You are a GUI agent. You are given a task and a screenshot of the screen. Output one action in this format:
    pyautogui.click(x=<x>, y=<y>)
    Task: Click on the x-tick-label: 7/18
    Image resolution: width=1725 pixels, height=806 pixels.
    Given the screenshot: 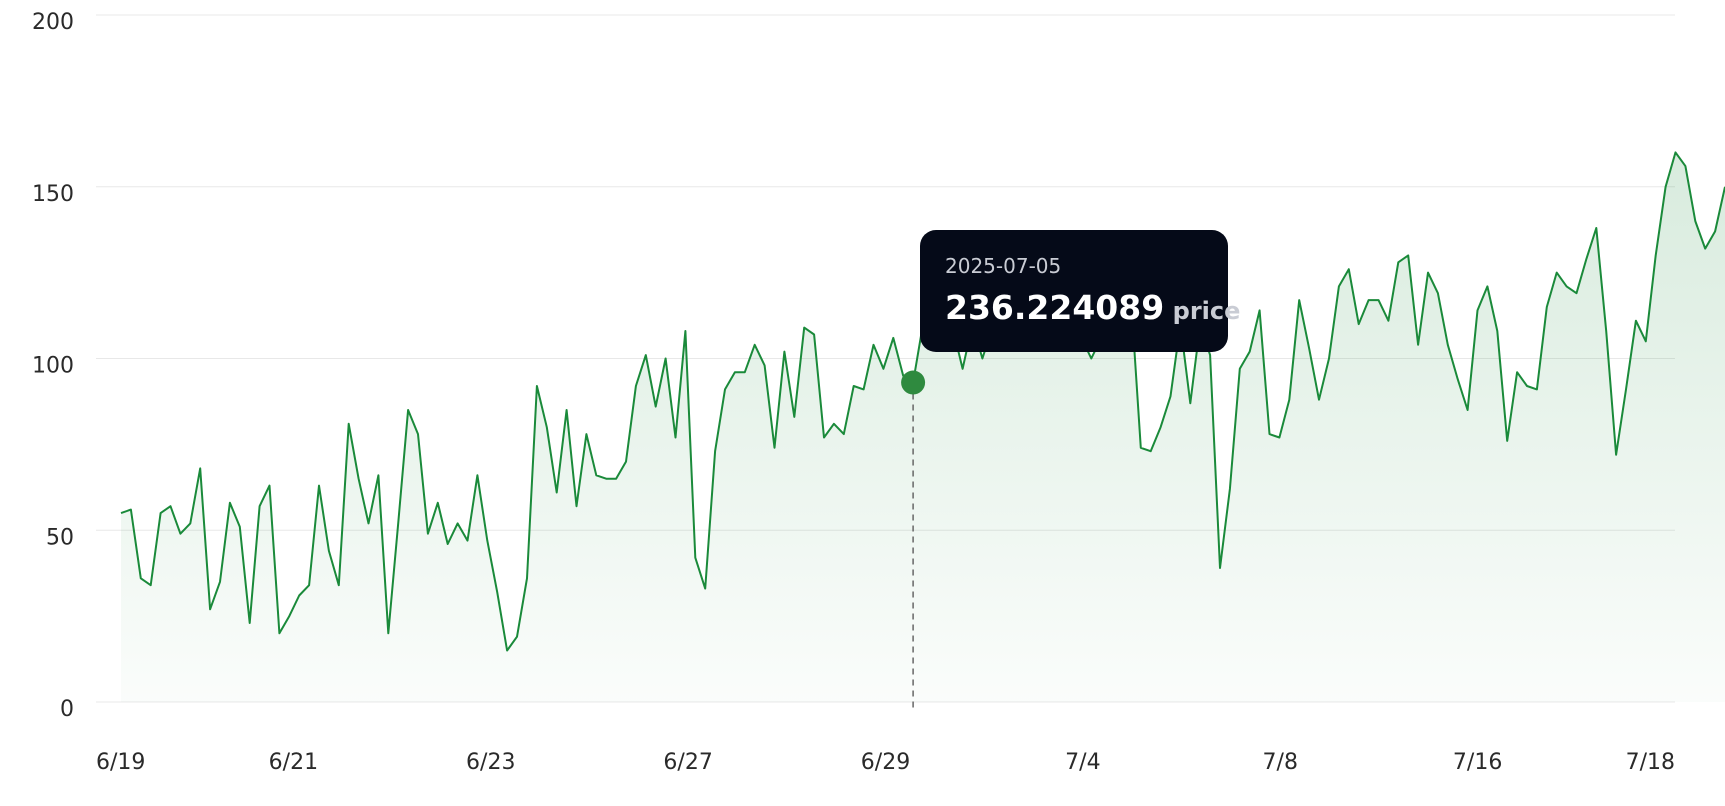 What is the action you would take?
    pyautogui.click(x=1650, y=762)
    